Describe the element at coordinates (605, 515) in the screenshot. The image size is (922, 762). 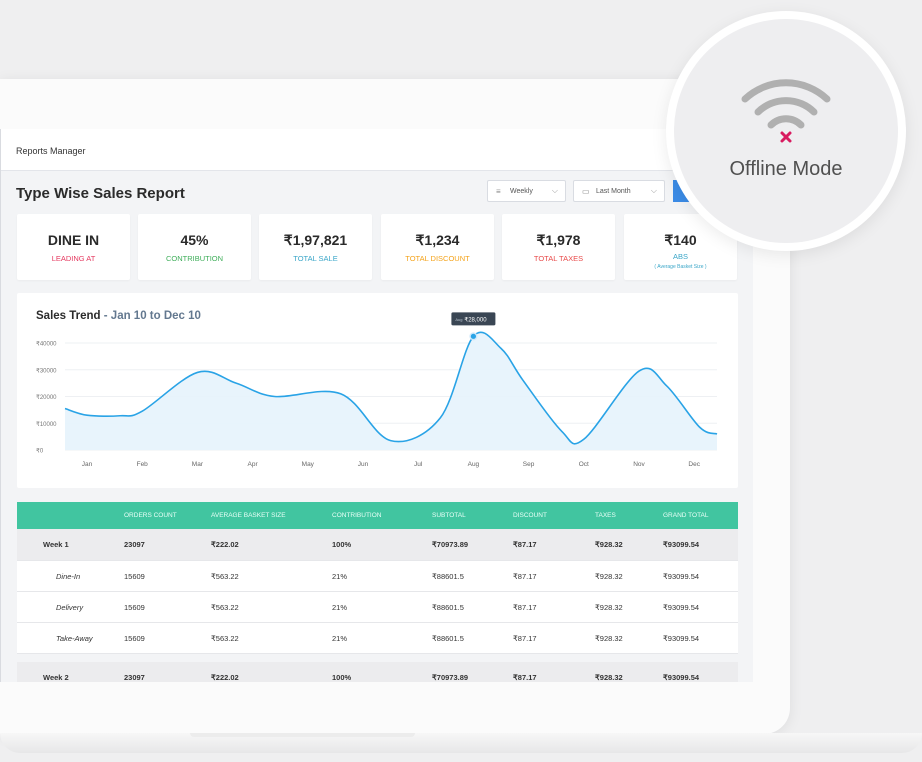
I see `column-header: TAXES` at that location.